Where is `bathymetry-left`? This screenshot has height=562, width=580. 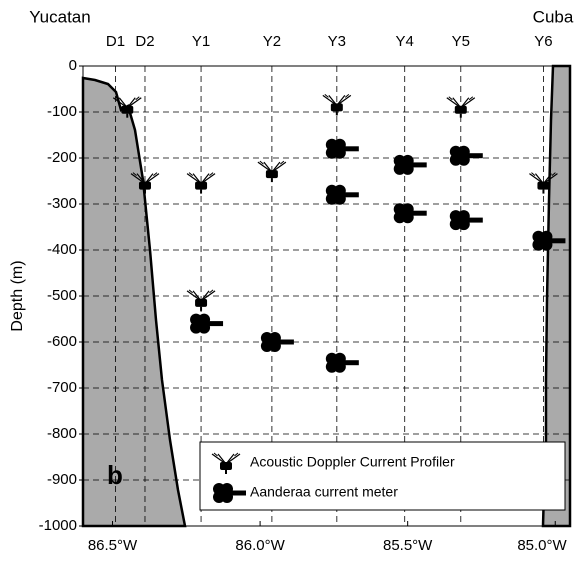
bathymetry-left is located at coordinates (134, 302).